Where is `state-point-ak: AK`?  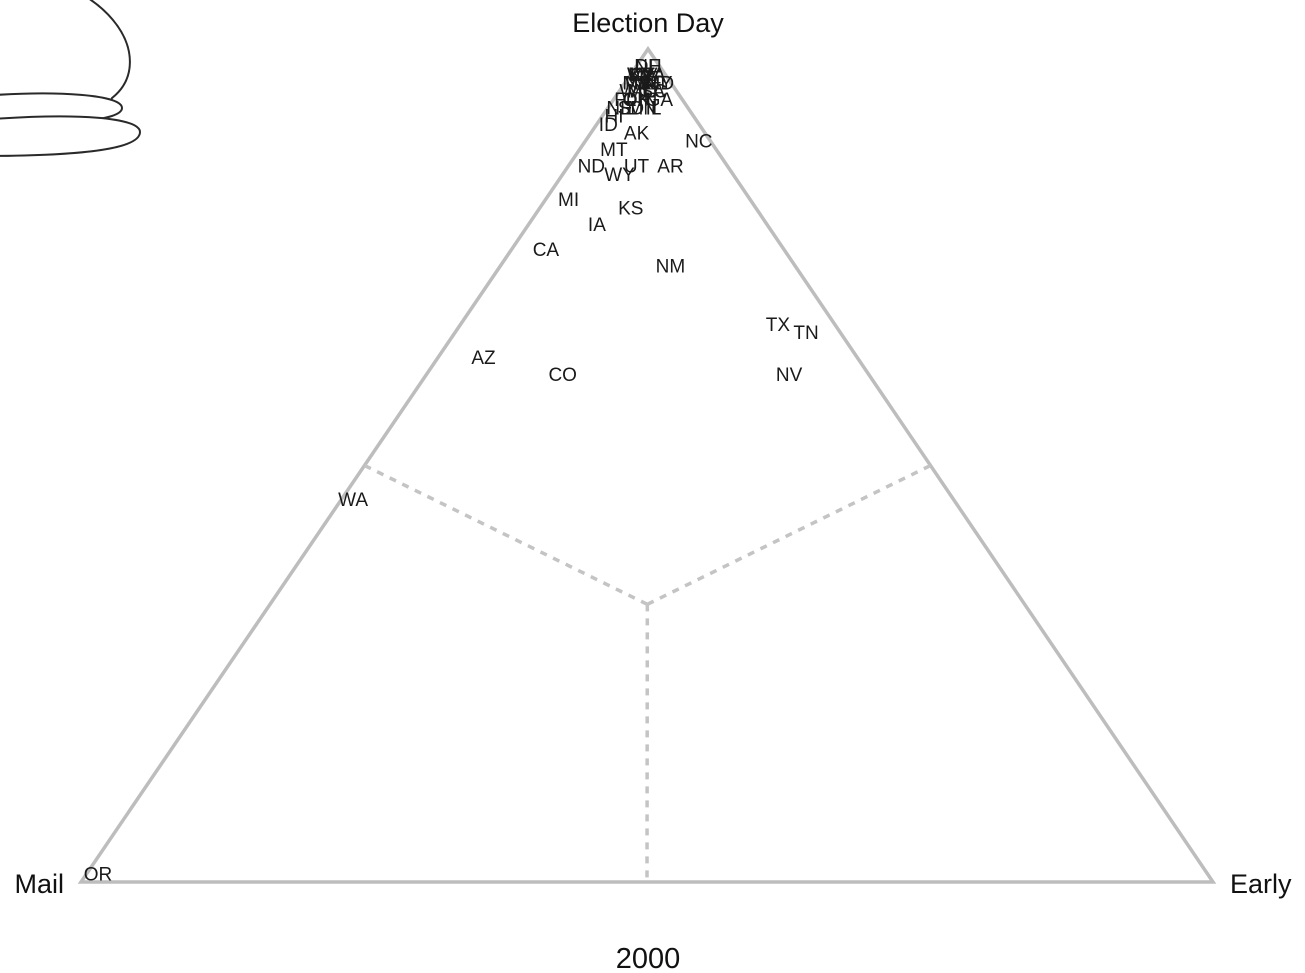
state-point-ak: AK is located at coordinates (637, 133).